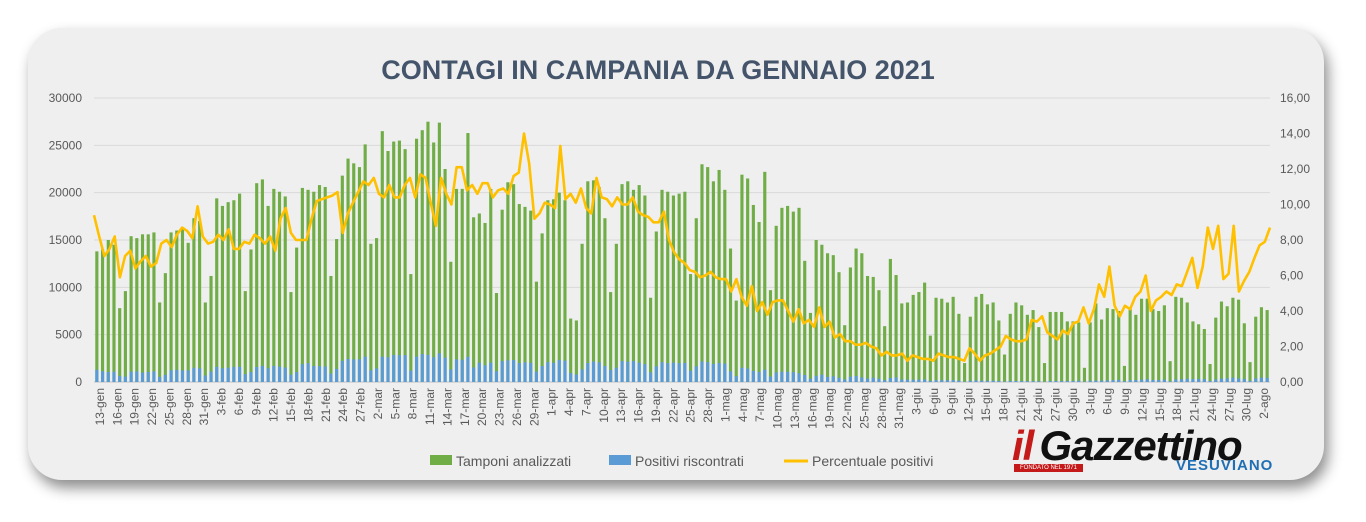 The image size is (1366, 522). I want to click on x-tick-label: 18-feb, so click(308, 405).